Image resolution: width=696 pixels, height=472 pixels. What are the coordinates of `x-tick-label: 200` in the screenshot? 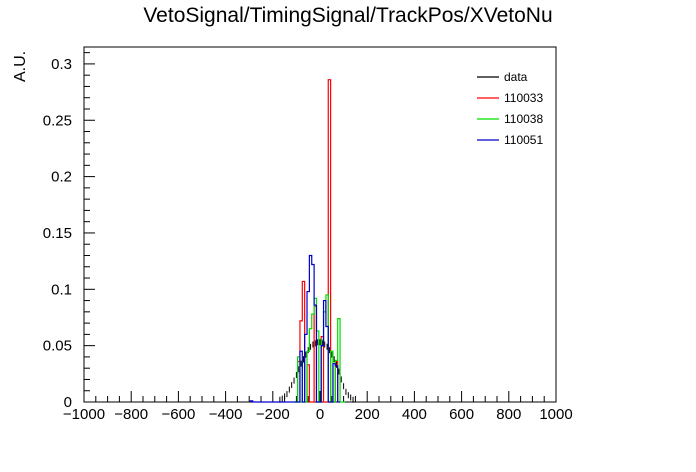 It's located at (367, 414).